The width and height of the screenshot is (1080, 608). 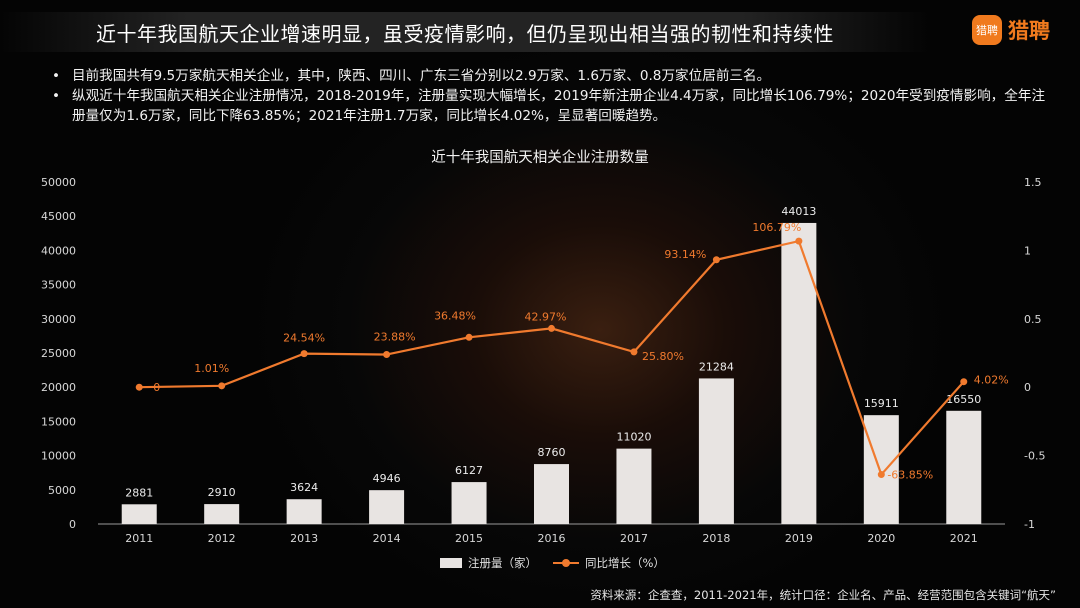 What do you see at coordinates (58, 250) in the screenshot?
I see `y-left-tick-label: 40000` at bounding box center [58, 250].